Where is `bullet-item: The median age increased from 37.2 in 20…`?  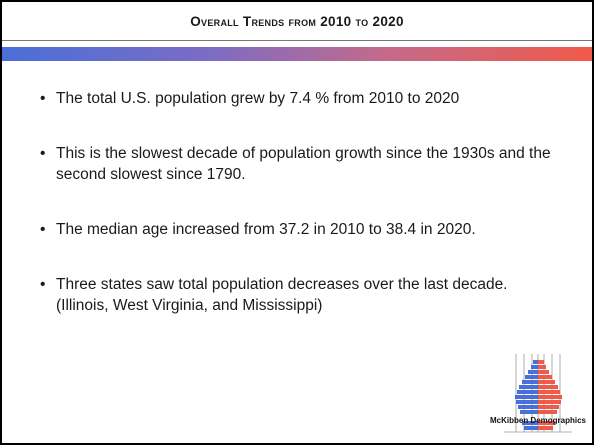 bullet-item: The median age increased from 37.2 in 20… is located at coordinates (301, 229).